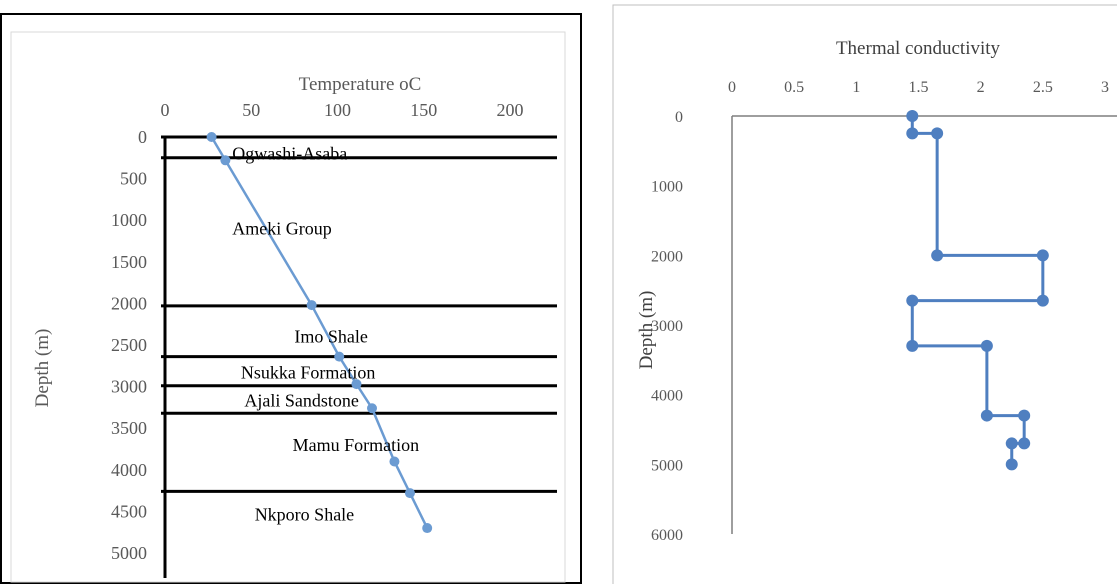 The image size is (1117, 584). What do you see at coordinates (360, 84) in the screenshot?
I see `chart-title: Temperature oC` at bounding box center [360, 84].